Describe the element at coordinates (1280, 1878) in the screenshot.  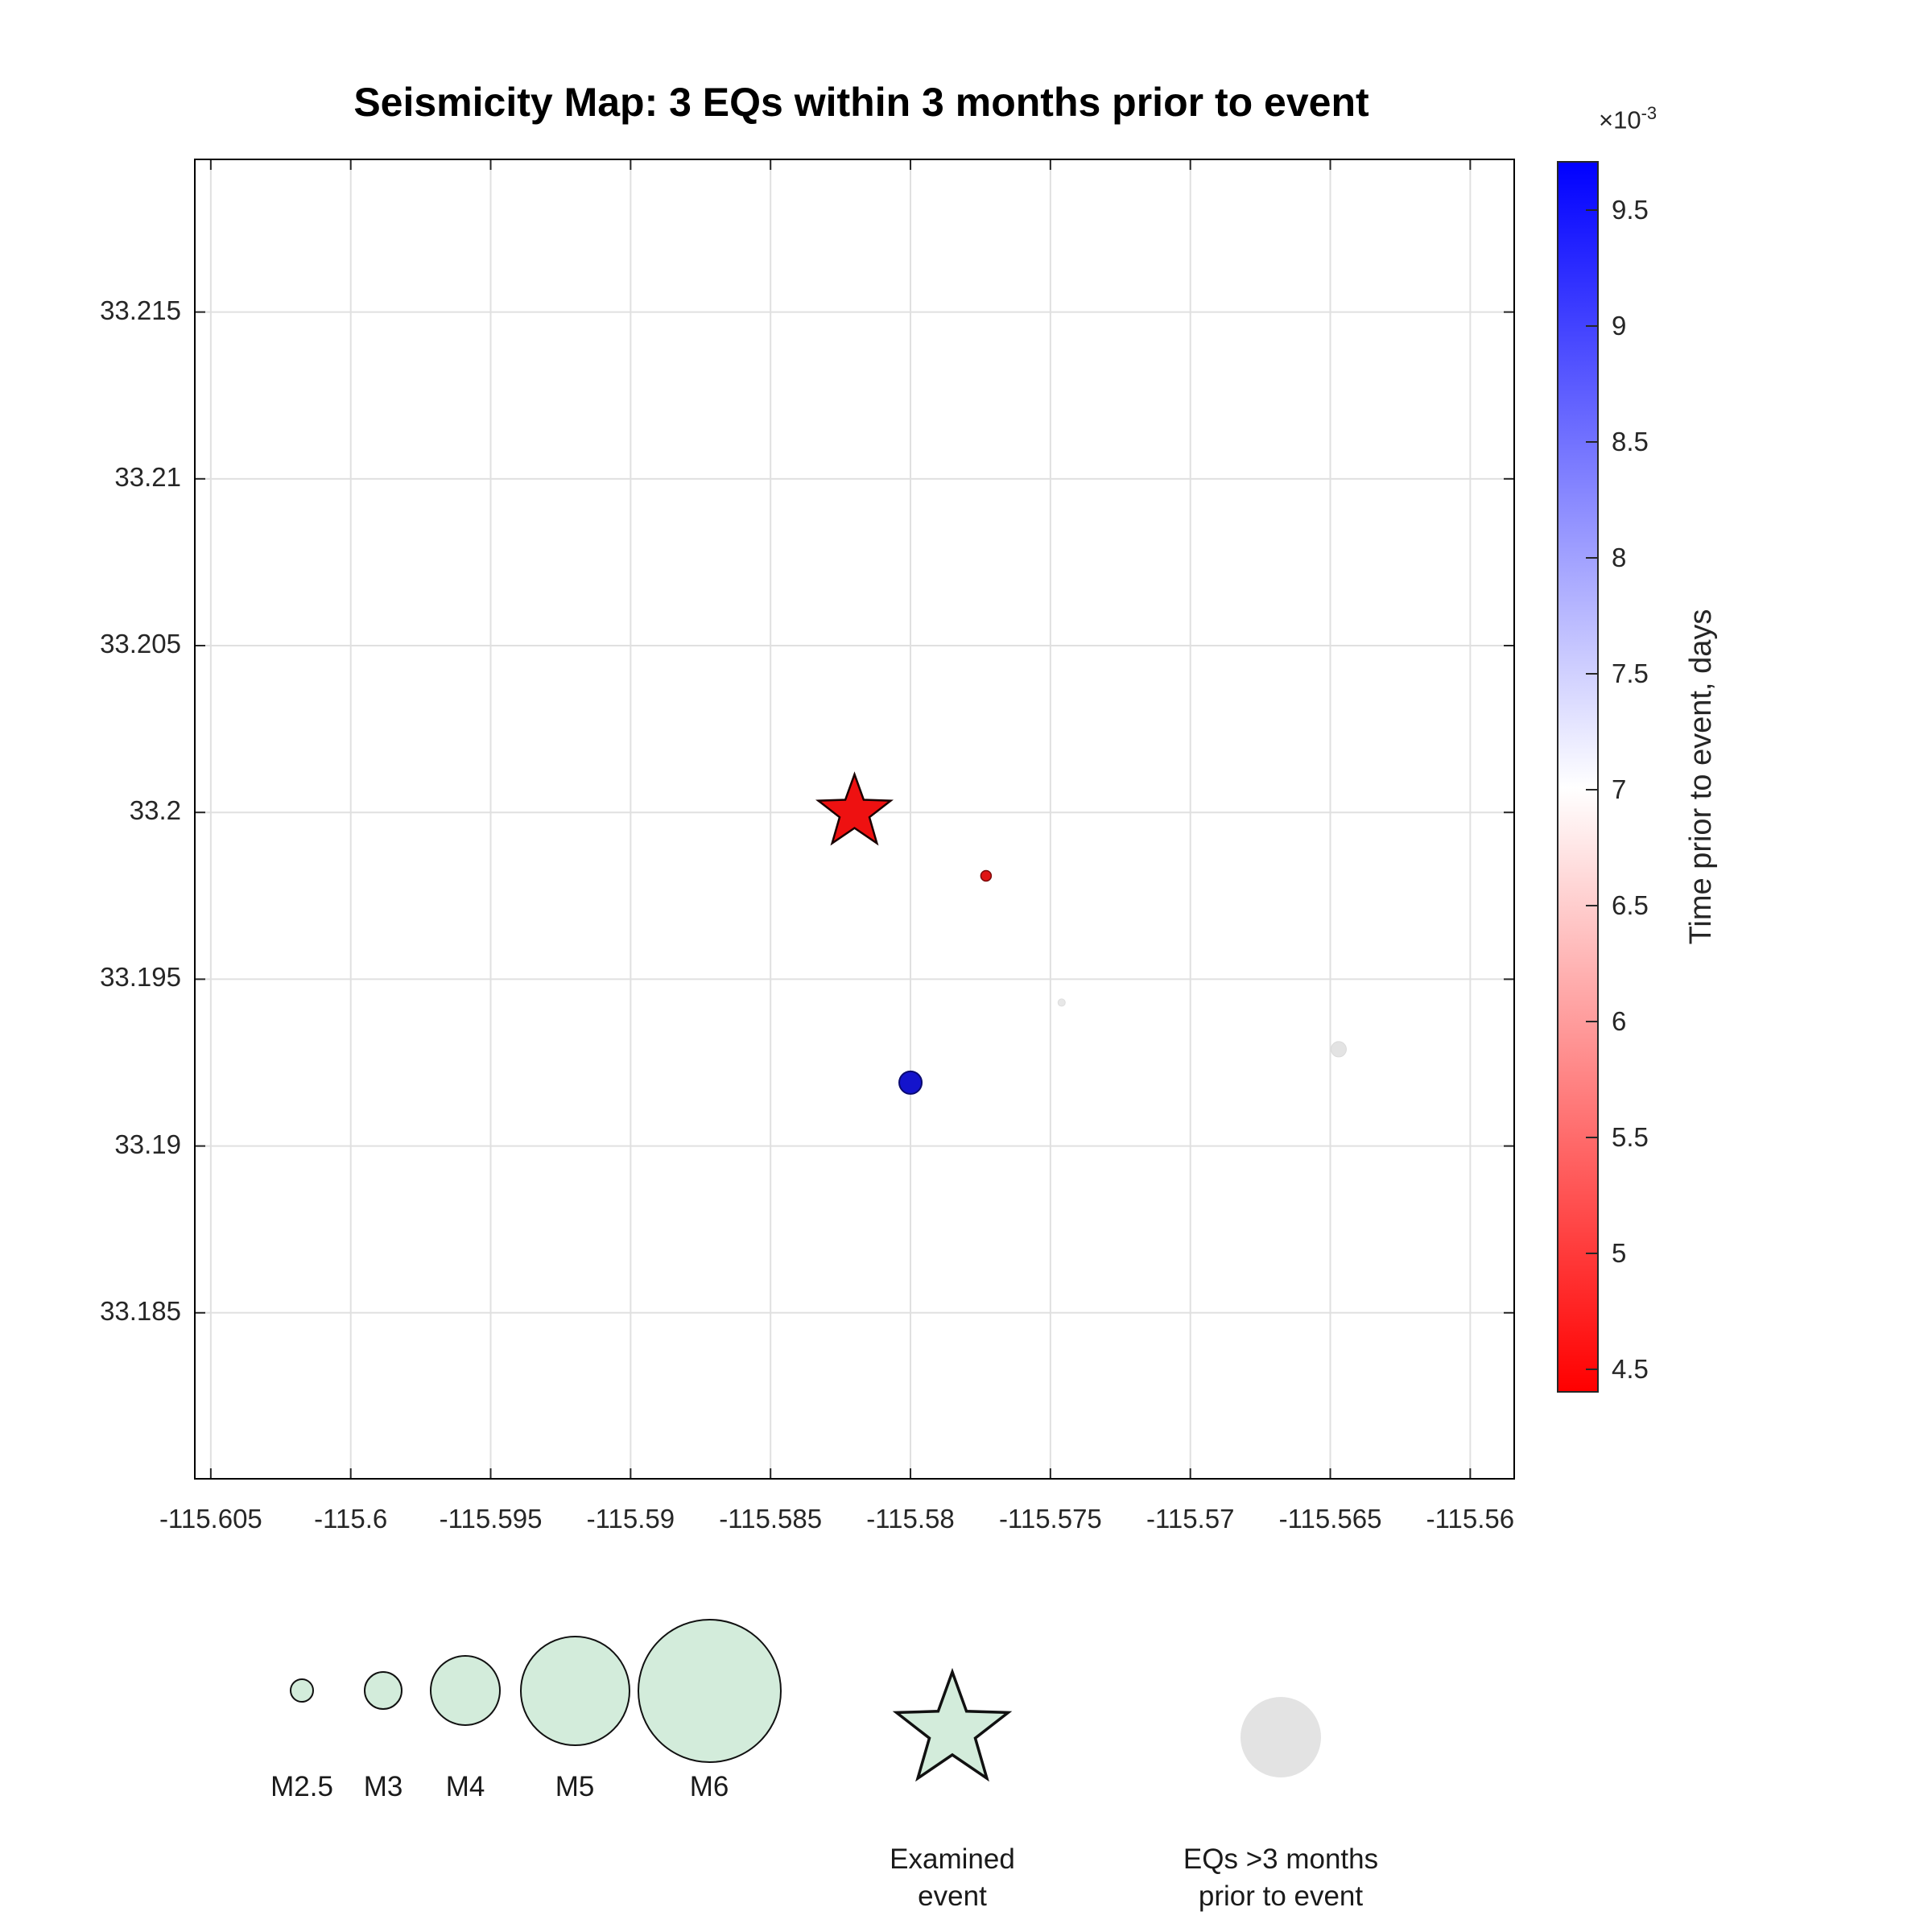
I see `legend-old-eq-label: EQs >3 months prior to event` at that location.